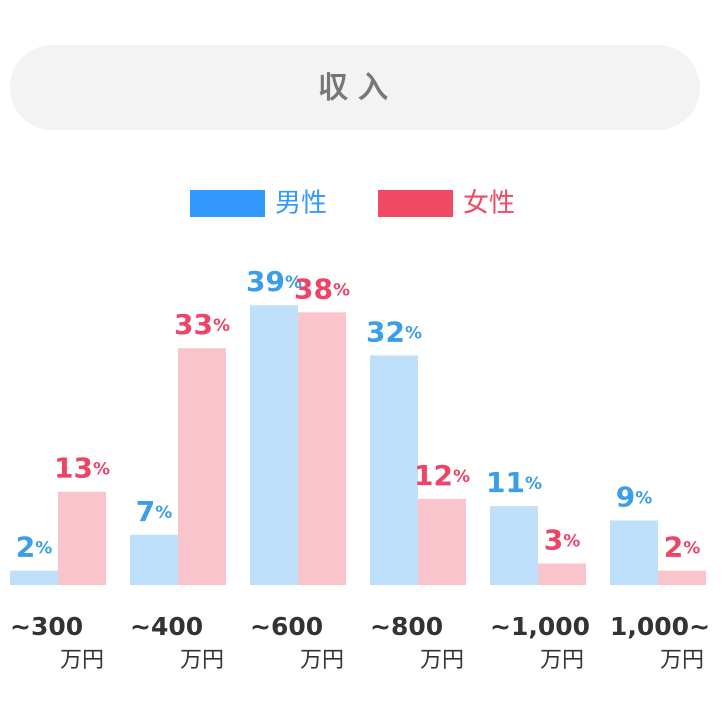  What do you see at coordinates (82, 468) in the screenshot?
I see `value-label: 13%` at bounding box center [82, 468].